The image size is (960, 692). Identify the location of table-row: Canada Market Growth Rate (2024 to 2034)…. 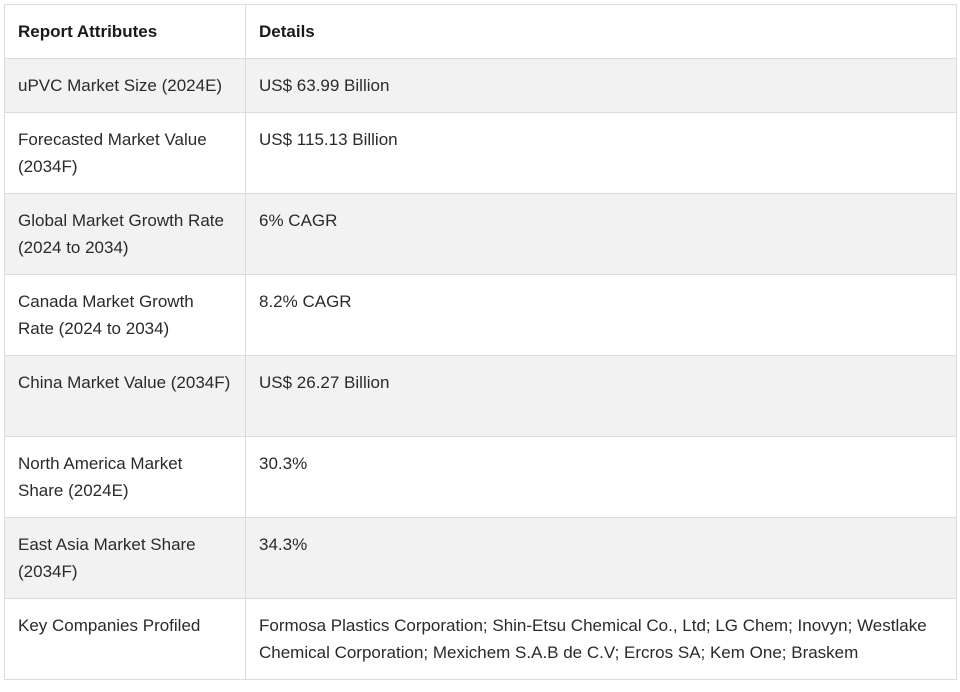
(480, 315).